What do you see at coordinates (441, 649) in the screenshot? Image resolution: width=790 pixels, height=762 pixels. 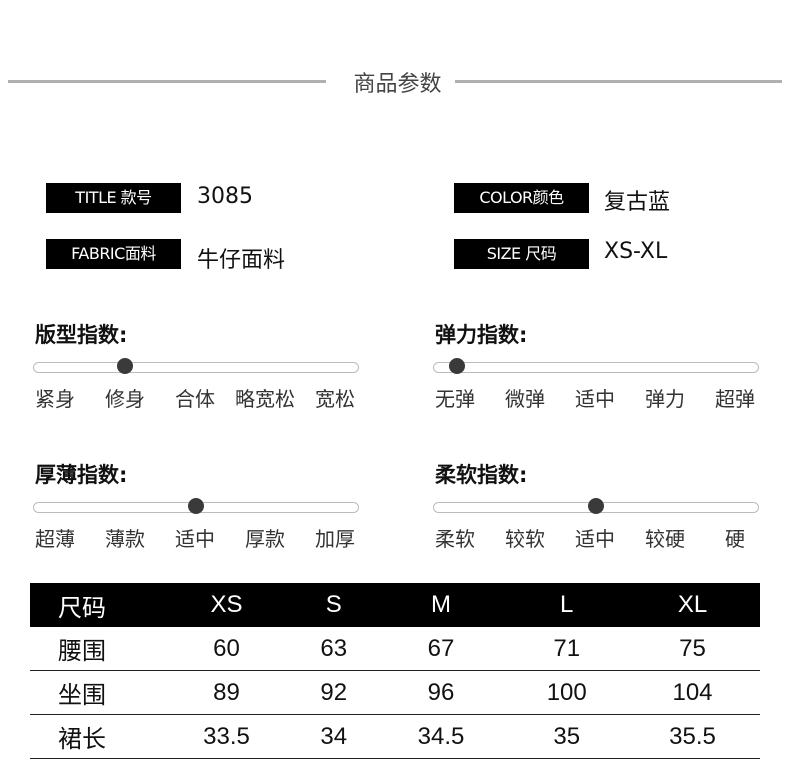 I see `table-cell: 67` at bounding box center [441, 649].